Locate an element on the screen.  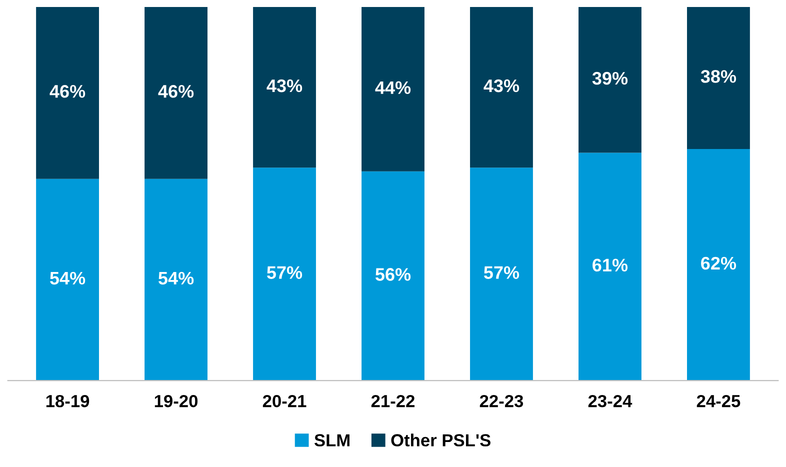
x-tick-label: 18-19 is located at coordinates (68, 401).